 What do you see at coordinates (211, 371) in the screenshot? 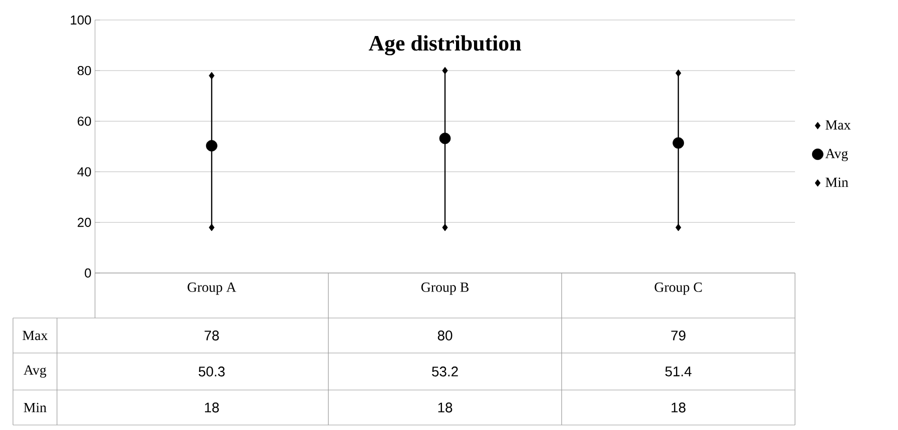
I see `data-label: 50.3` at bounding box center [211, 371].